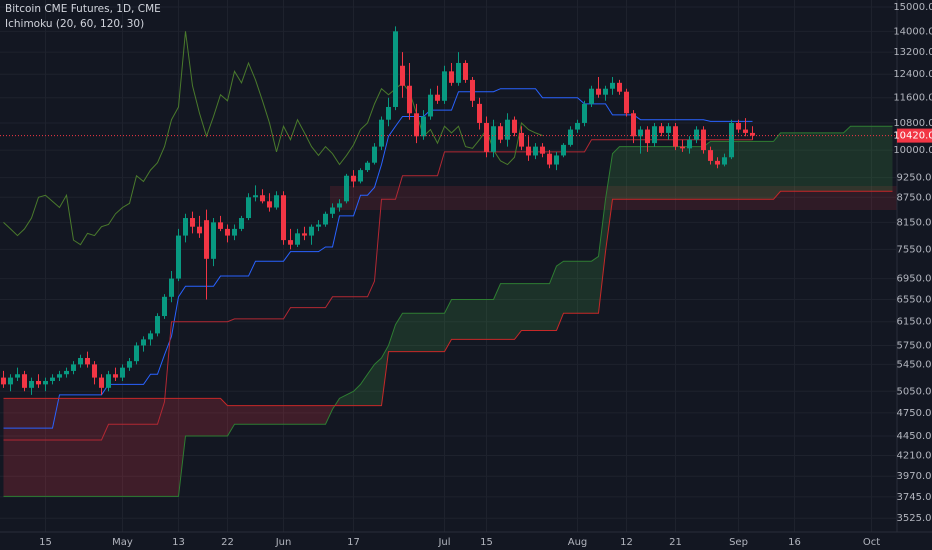 This screenshot has height=550, width=932. I want to click on y-tick-label: 3745.0, so click(914, 497).